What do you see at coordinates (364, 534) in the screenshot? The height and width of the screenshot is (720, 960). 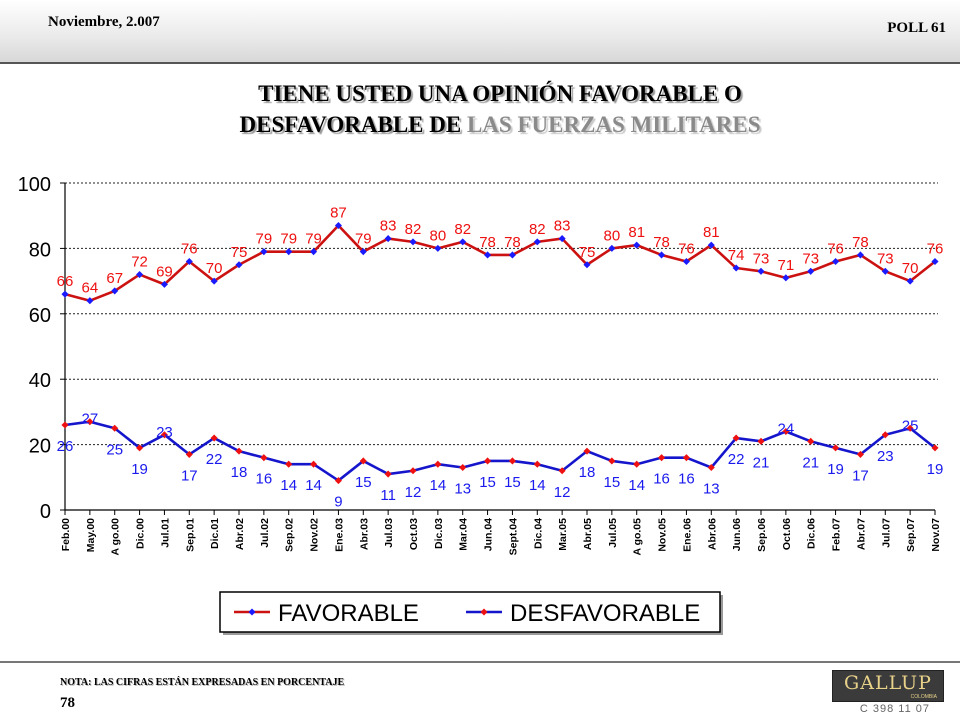 I see `x-tick-label: Abr.03` at bounding box center [364, 534].